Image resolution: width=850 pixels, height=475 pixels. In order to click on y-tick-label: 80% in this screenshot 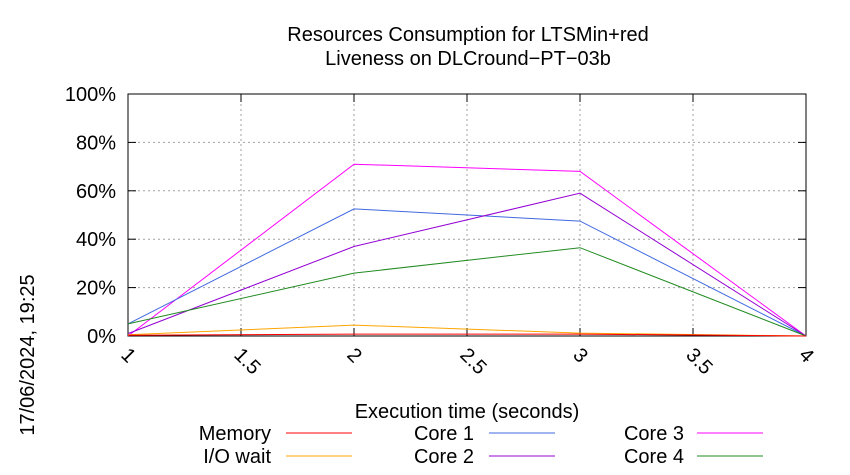, I will do `click(96, 143)`.